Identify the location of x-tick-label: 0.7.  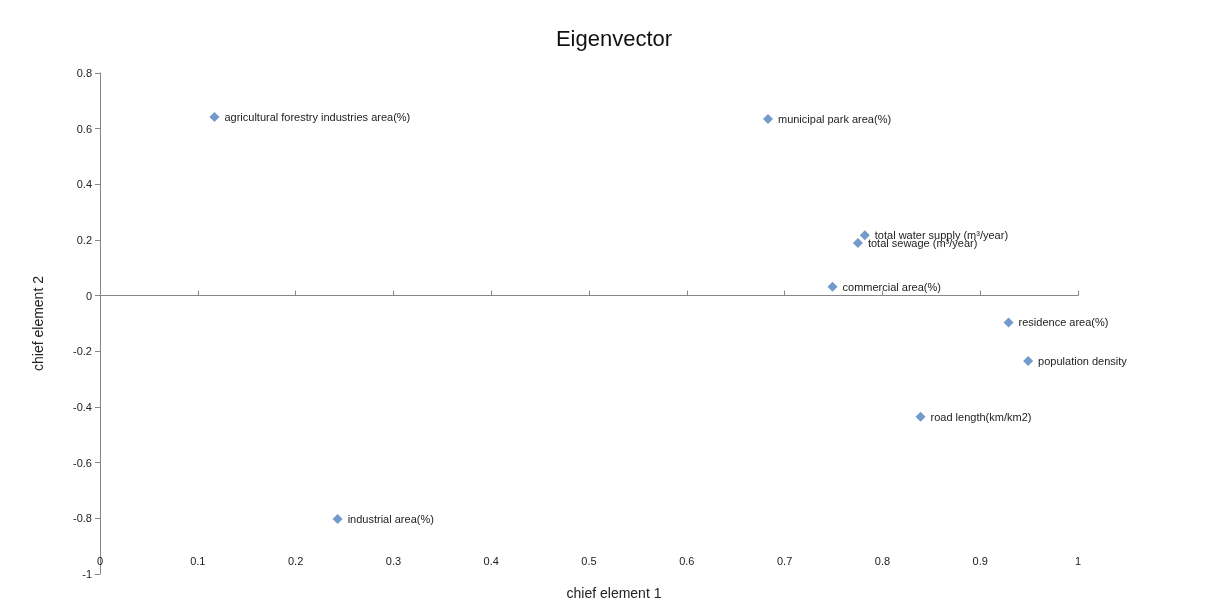
(784, 560).